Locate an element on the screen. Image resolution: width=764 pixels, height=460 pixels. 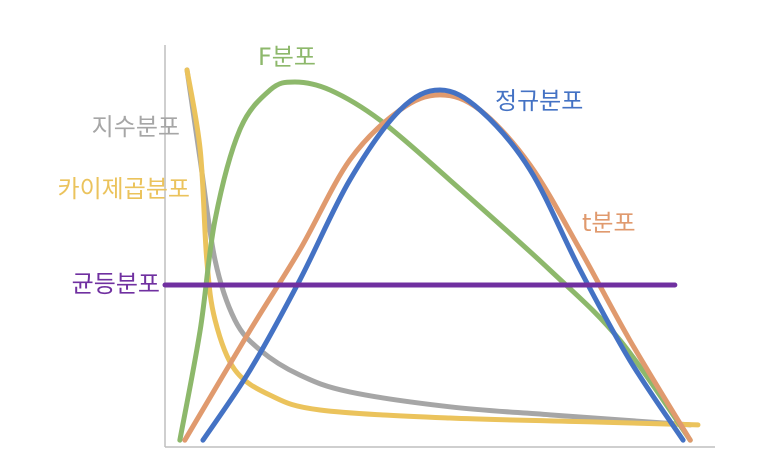
series-label: 카이제곱분포 is located at coordinates (124, 189).